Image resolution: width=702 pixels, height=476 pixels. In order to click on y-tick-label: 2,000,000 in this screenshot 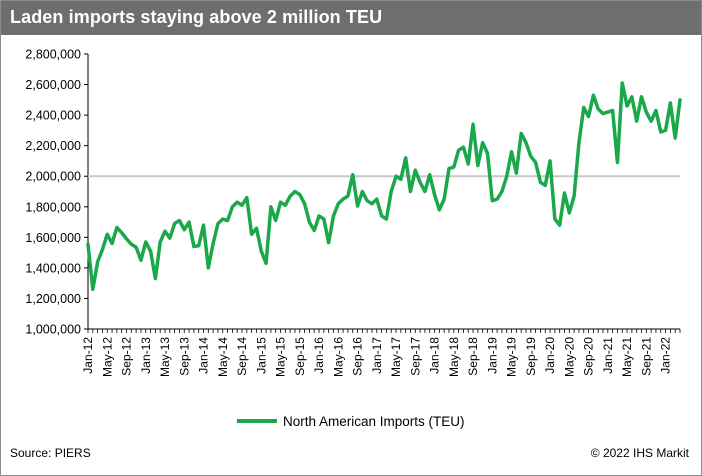, I will do `click(53, 177)`.